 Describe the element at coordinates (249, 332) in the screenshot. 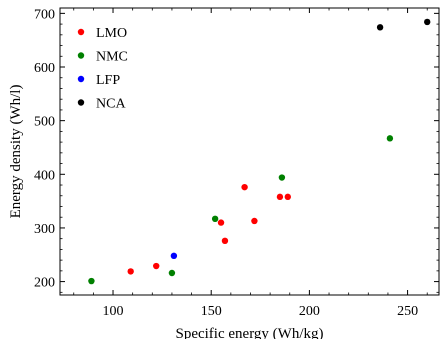

I see `x-axis-label: Specific energy (Wh/kg)` at that location.